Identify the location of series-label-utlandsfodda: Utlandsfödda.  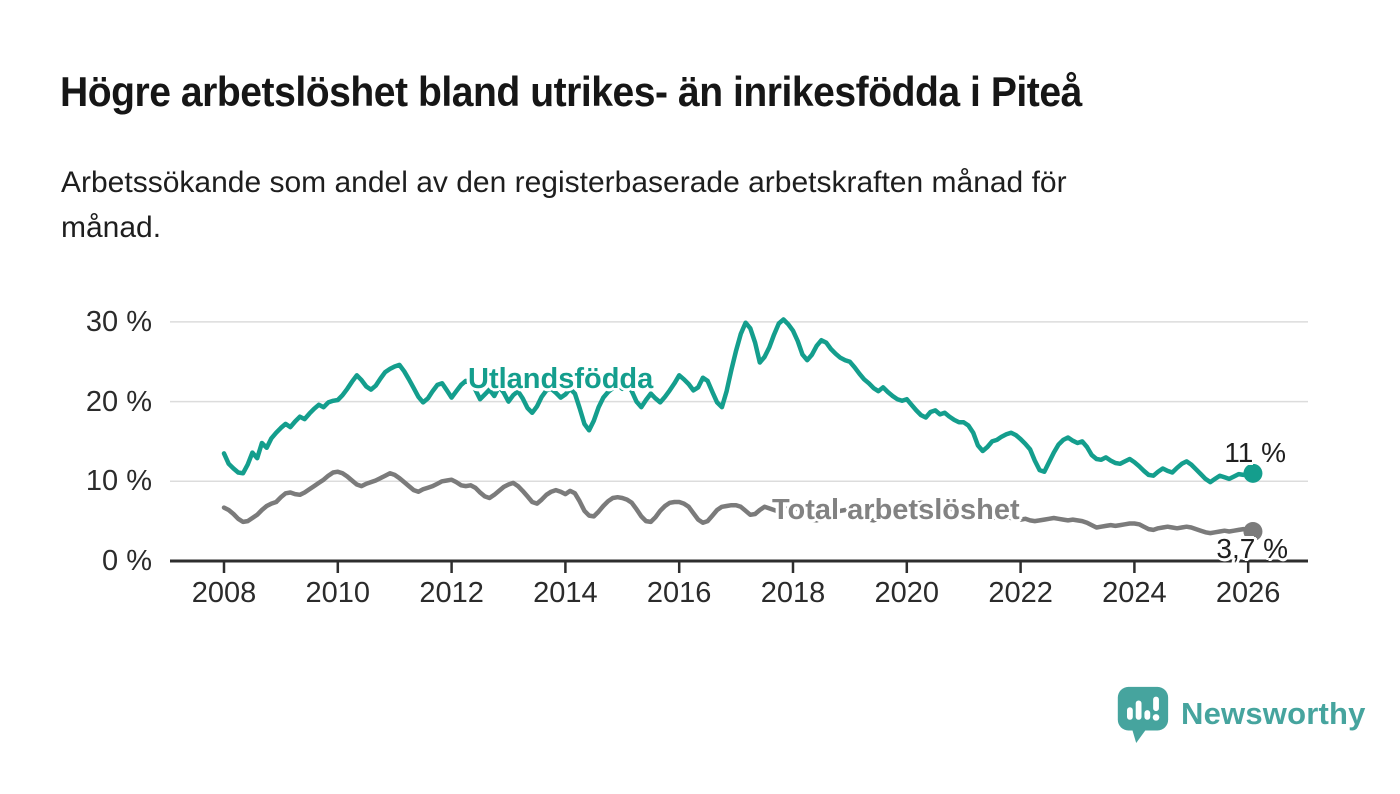
(561, 379).